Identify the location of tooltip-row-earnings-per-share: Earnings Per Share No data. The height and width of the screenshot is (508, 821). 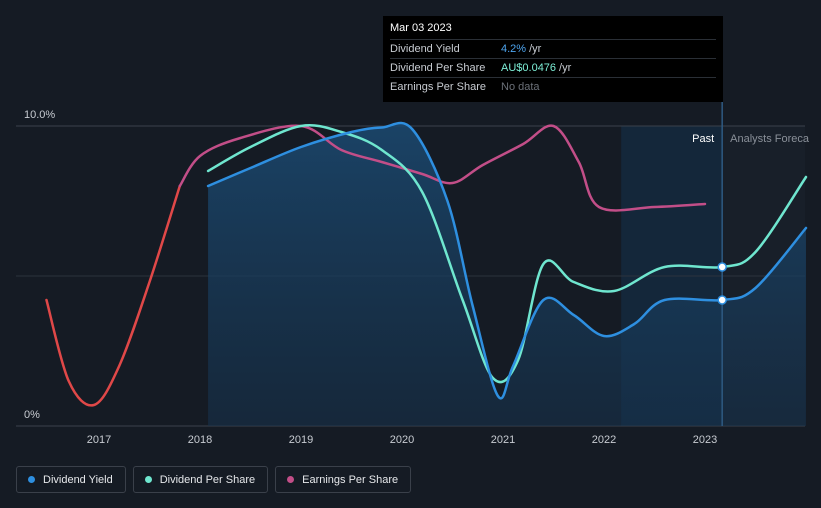
(553, 86).